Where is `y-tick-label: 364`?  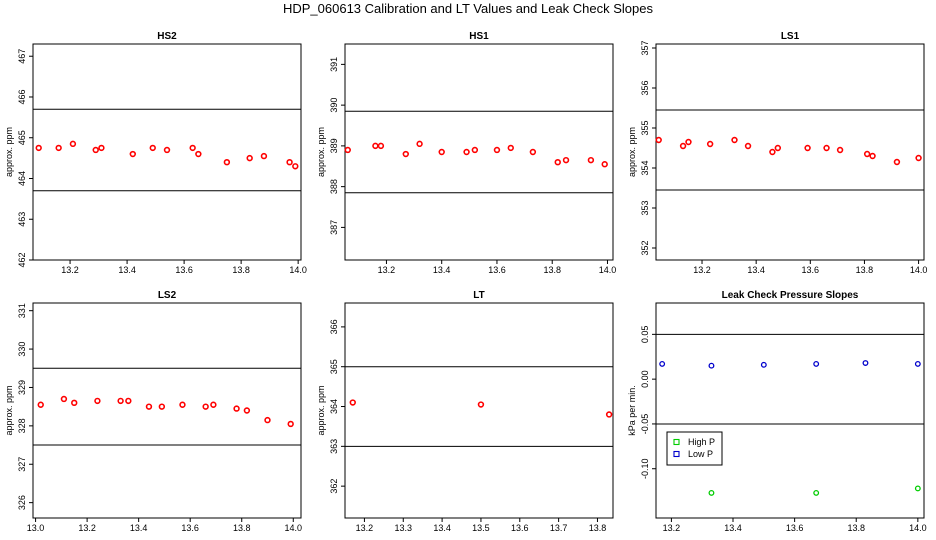
y-tick-label: 364 is located at coordinates (334, 406).